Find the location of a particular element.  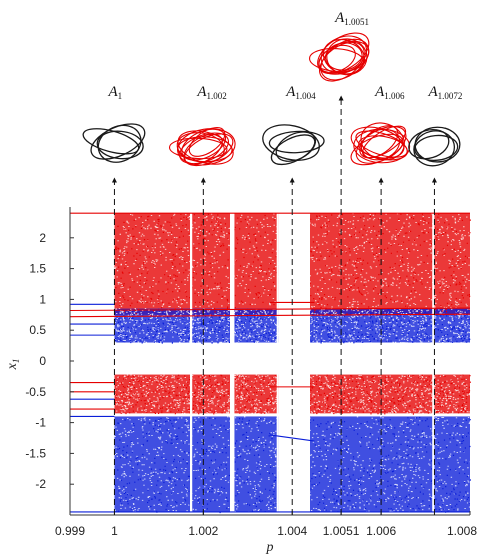

marker-1.0072: A1.0072 is located at coordinates (435, 299).